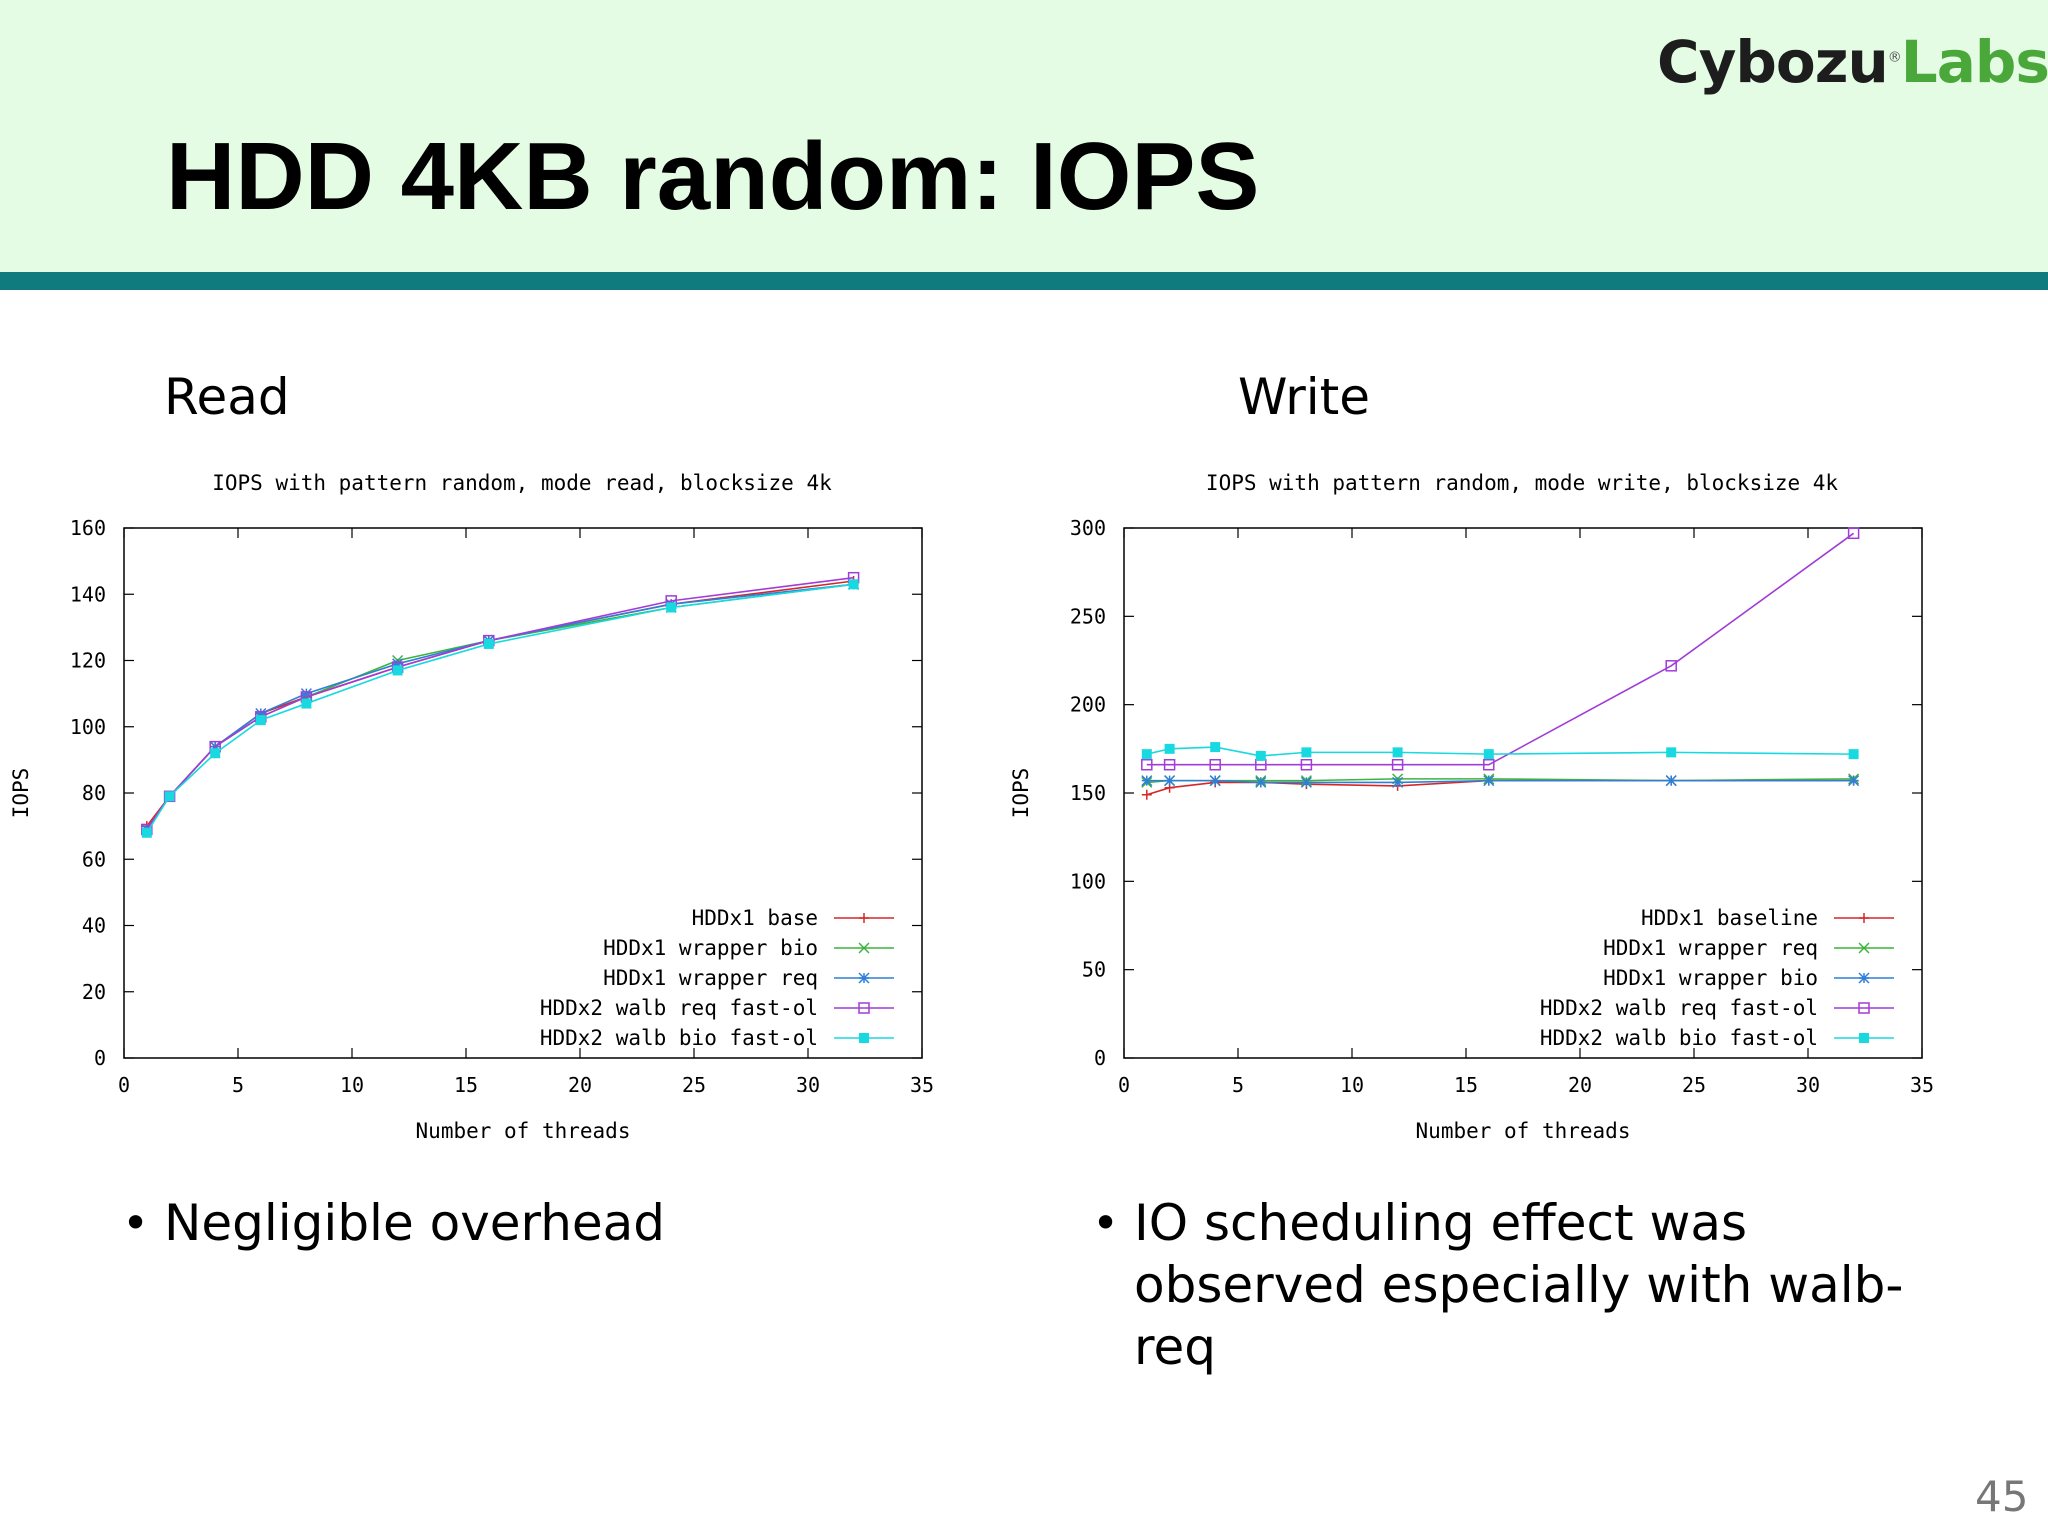  What do you see at coordinates (1773, 62) in the screenshot?
I see `logo-text-cybozu: Cybozu` at bounding box center [1773, 62].